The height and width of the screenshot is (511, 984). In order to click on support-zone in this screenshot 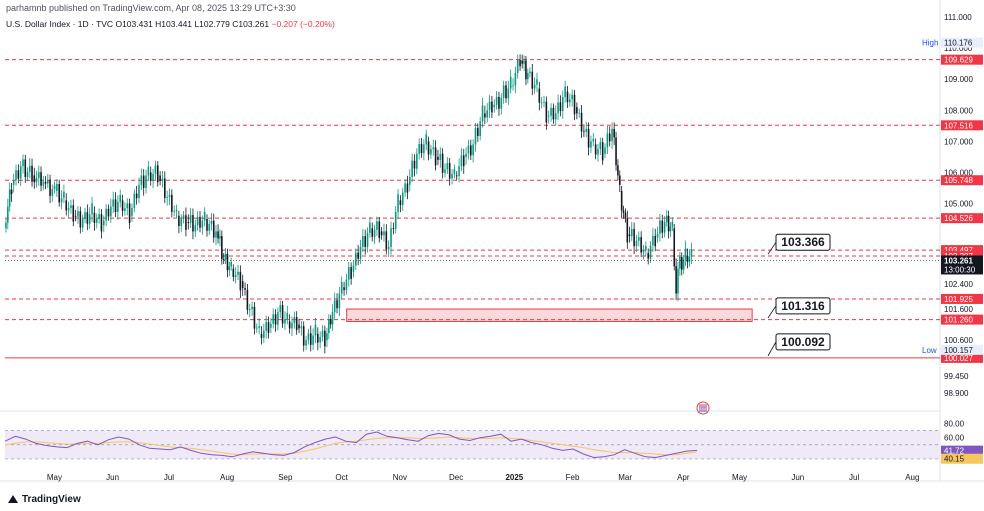, I will do `click(549, 315)`.